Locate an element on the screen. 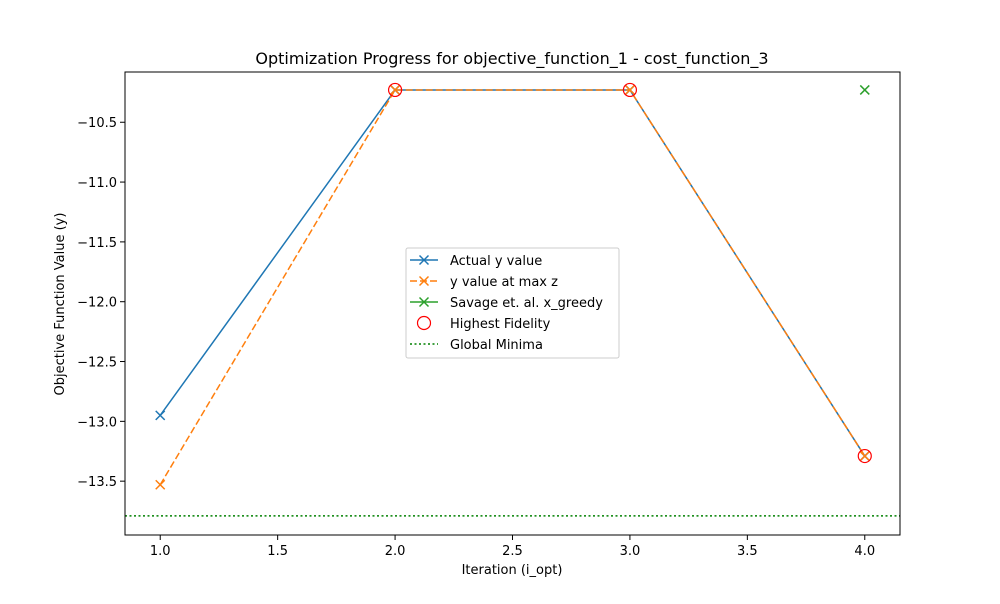 Image resolution: width=1000 pixels, height=604 pixels. legend-box is located at coordinates (512, 303).